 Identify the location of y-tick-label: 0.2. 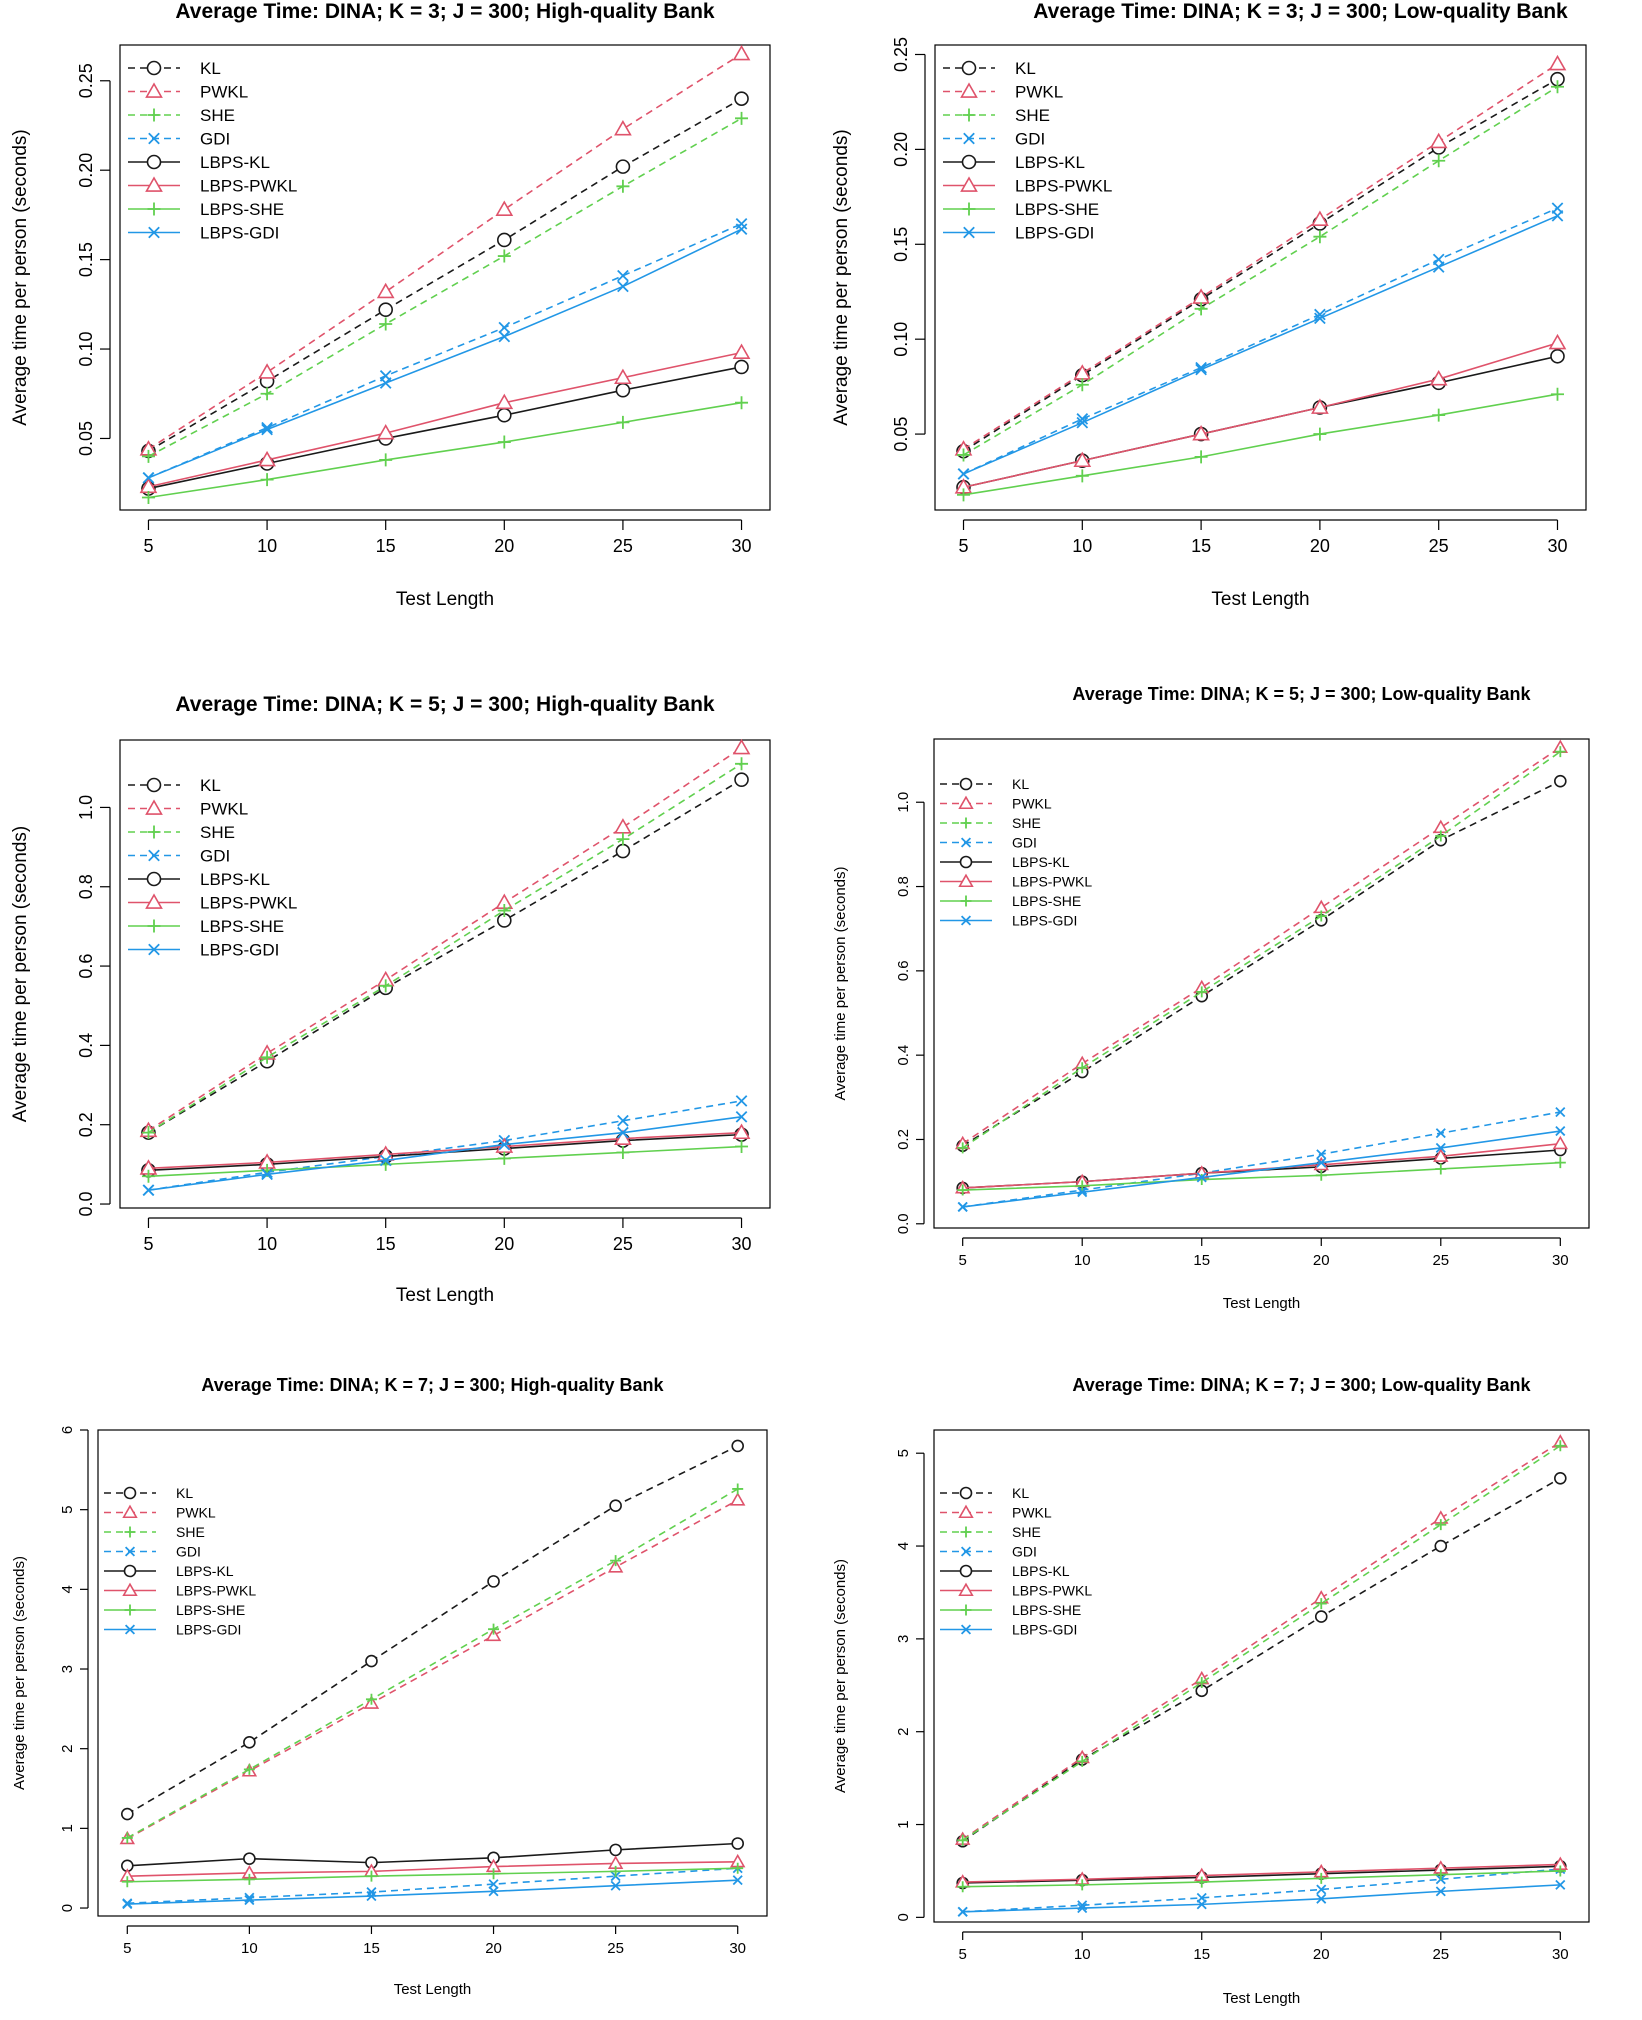
(86, 1124).